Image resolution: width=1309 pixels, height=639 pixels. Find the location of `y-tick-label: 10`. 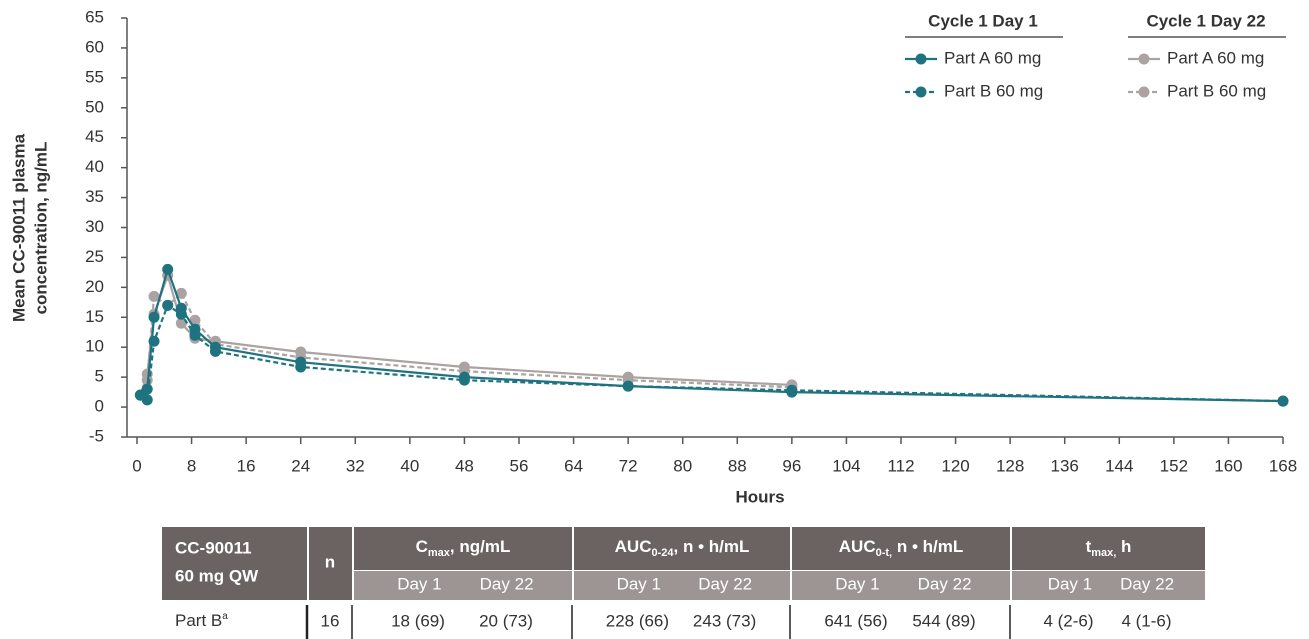

y-tick-label: 10 is located at coordinates (94, 346).